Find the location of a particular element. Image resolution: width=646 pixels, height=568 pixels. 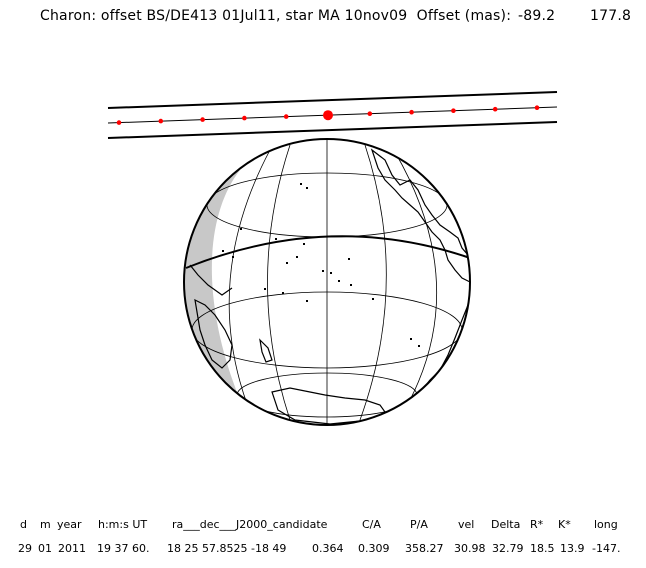

path-north-limit is located at coordinates (332, 100).